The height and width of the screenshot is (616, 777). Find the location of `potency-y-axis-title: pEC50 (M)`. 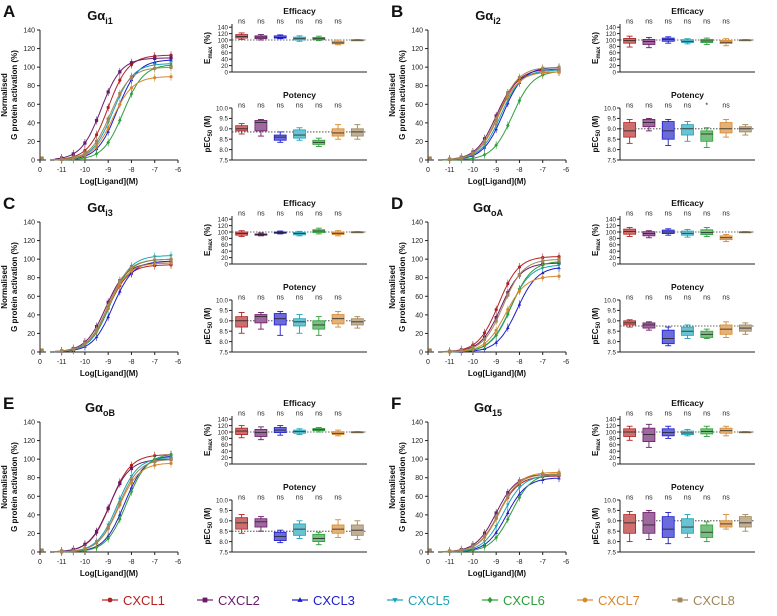

potency-y-axis-title: pEC50 (M) is located at coordinates (596, 325).